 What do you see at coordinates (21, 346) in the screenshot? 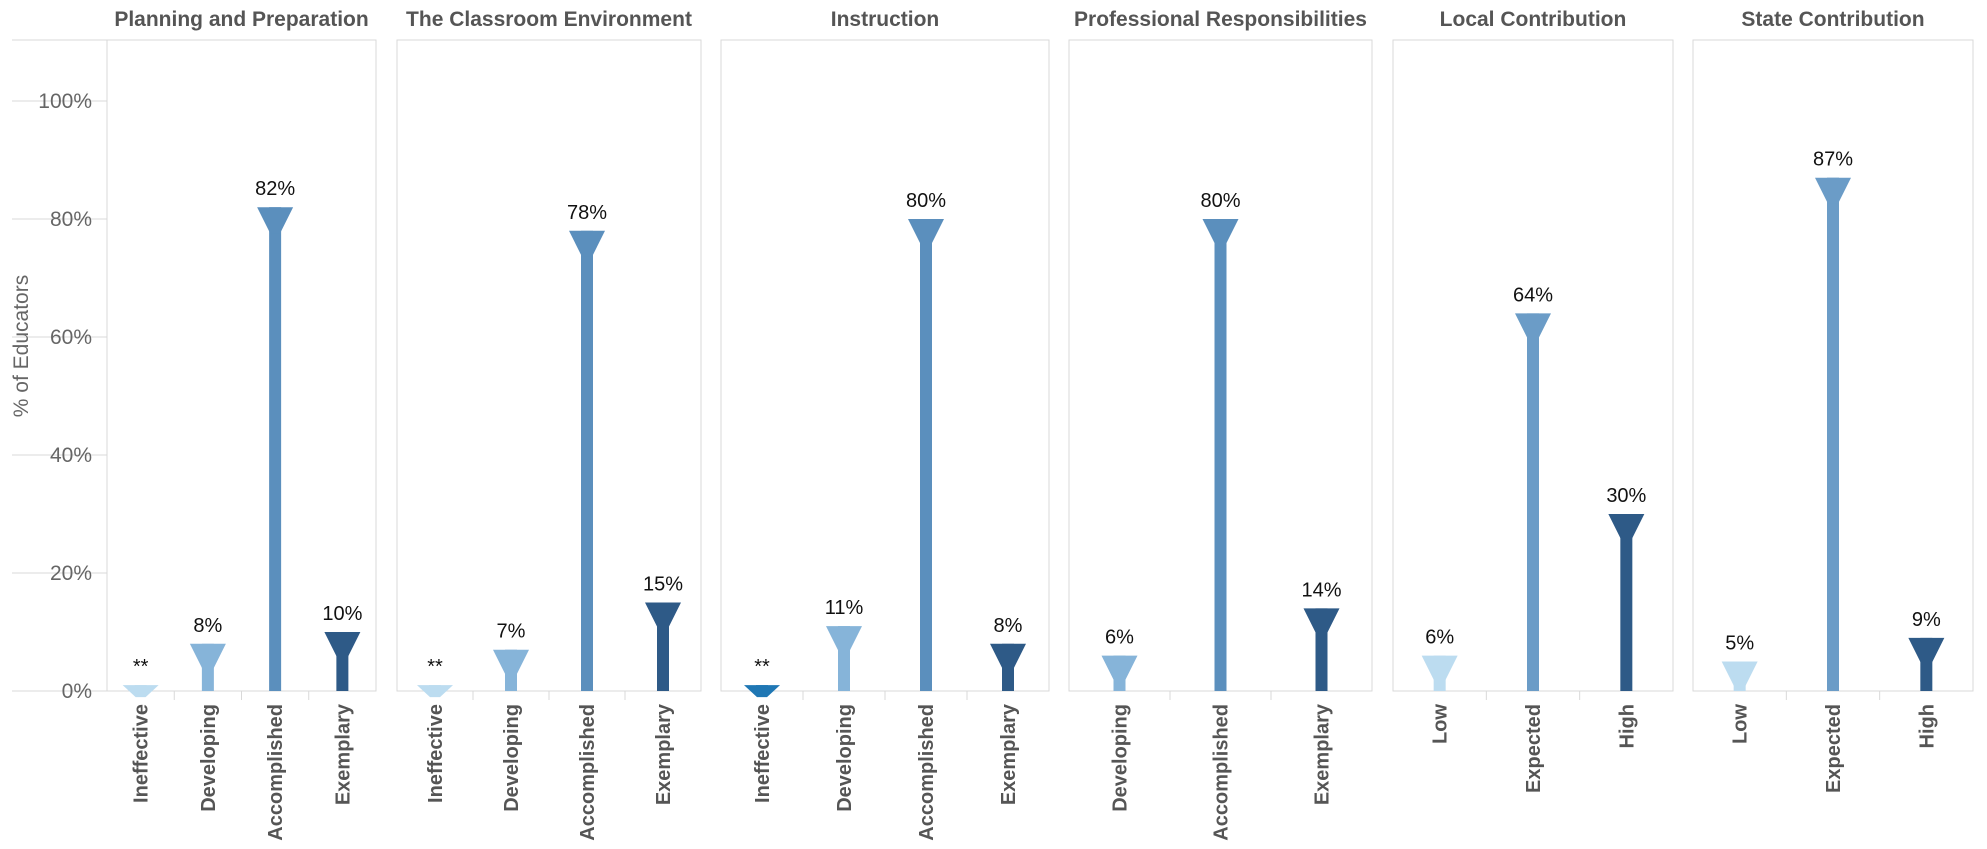
I see `y-axis-title: % of Educators` at bounding box center [21, 346].